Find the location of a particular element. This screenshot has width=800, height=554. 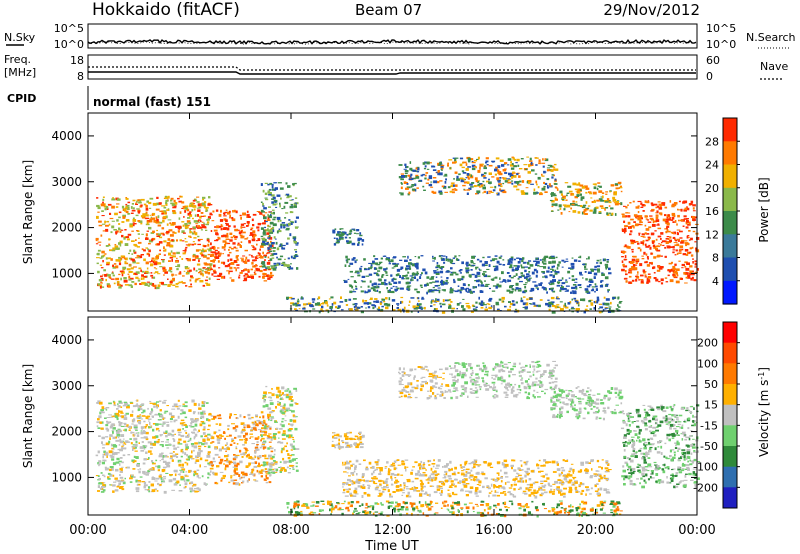

velocity-echo-region is located at coordinates (424, 382).